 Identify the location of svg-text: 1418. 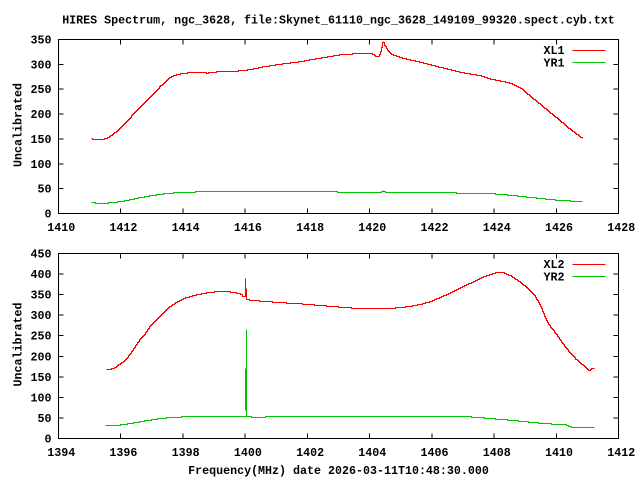
(310, 228).